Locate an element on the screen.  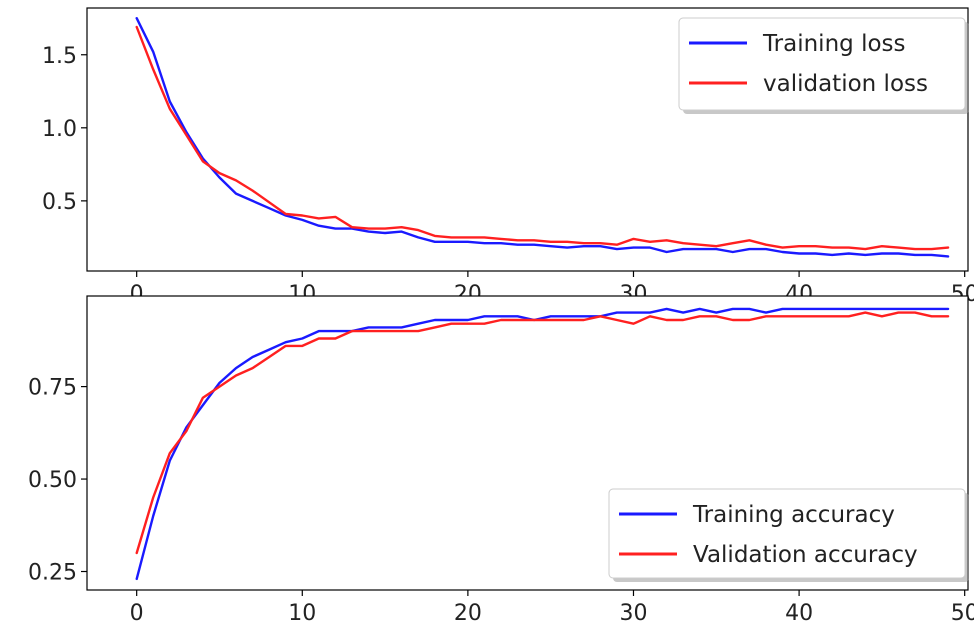
y-tick-label: 1.0 is located at coordinates (59, 129).